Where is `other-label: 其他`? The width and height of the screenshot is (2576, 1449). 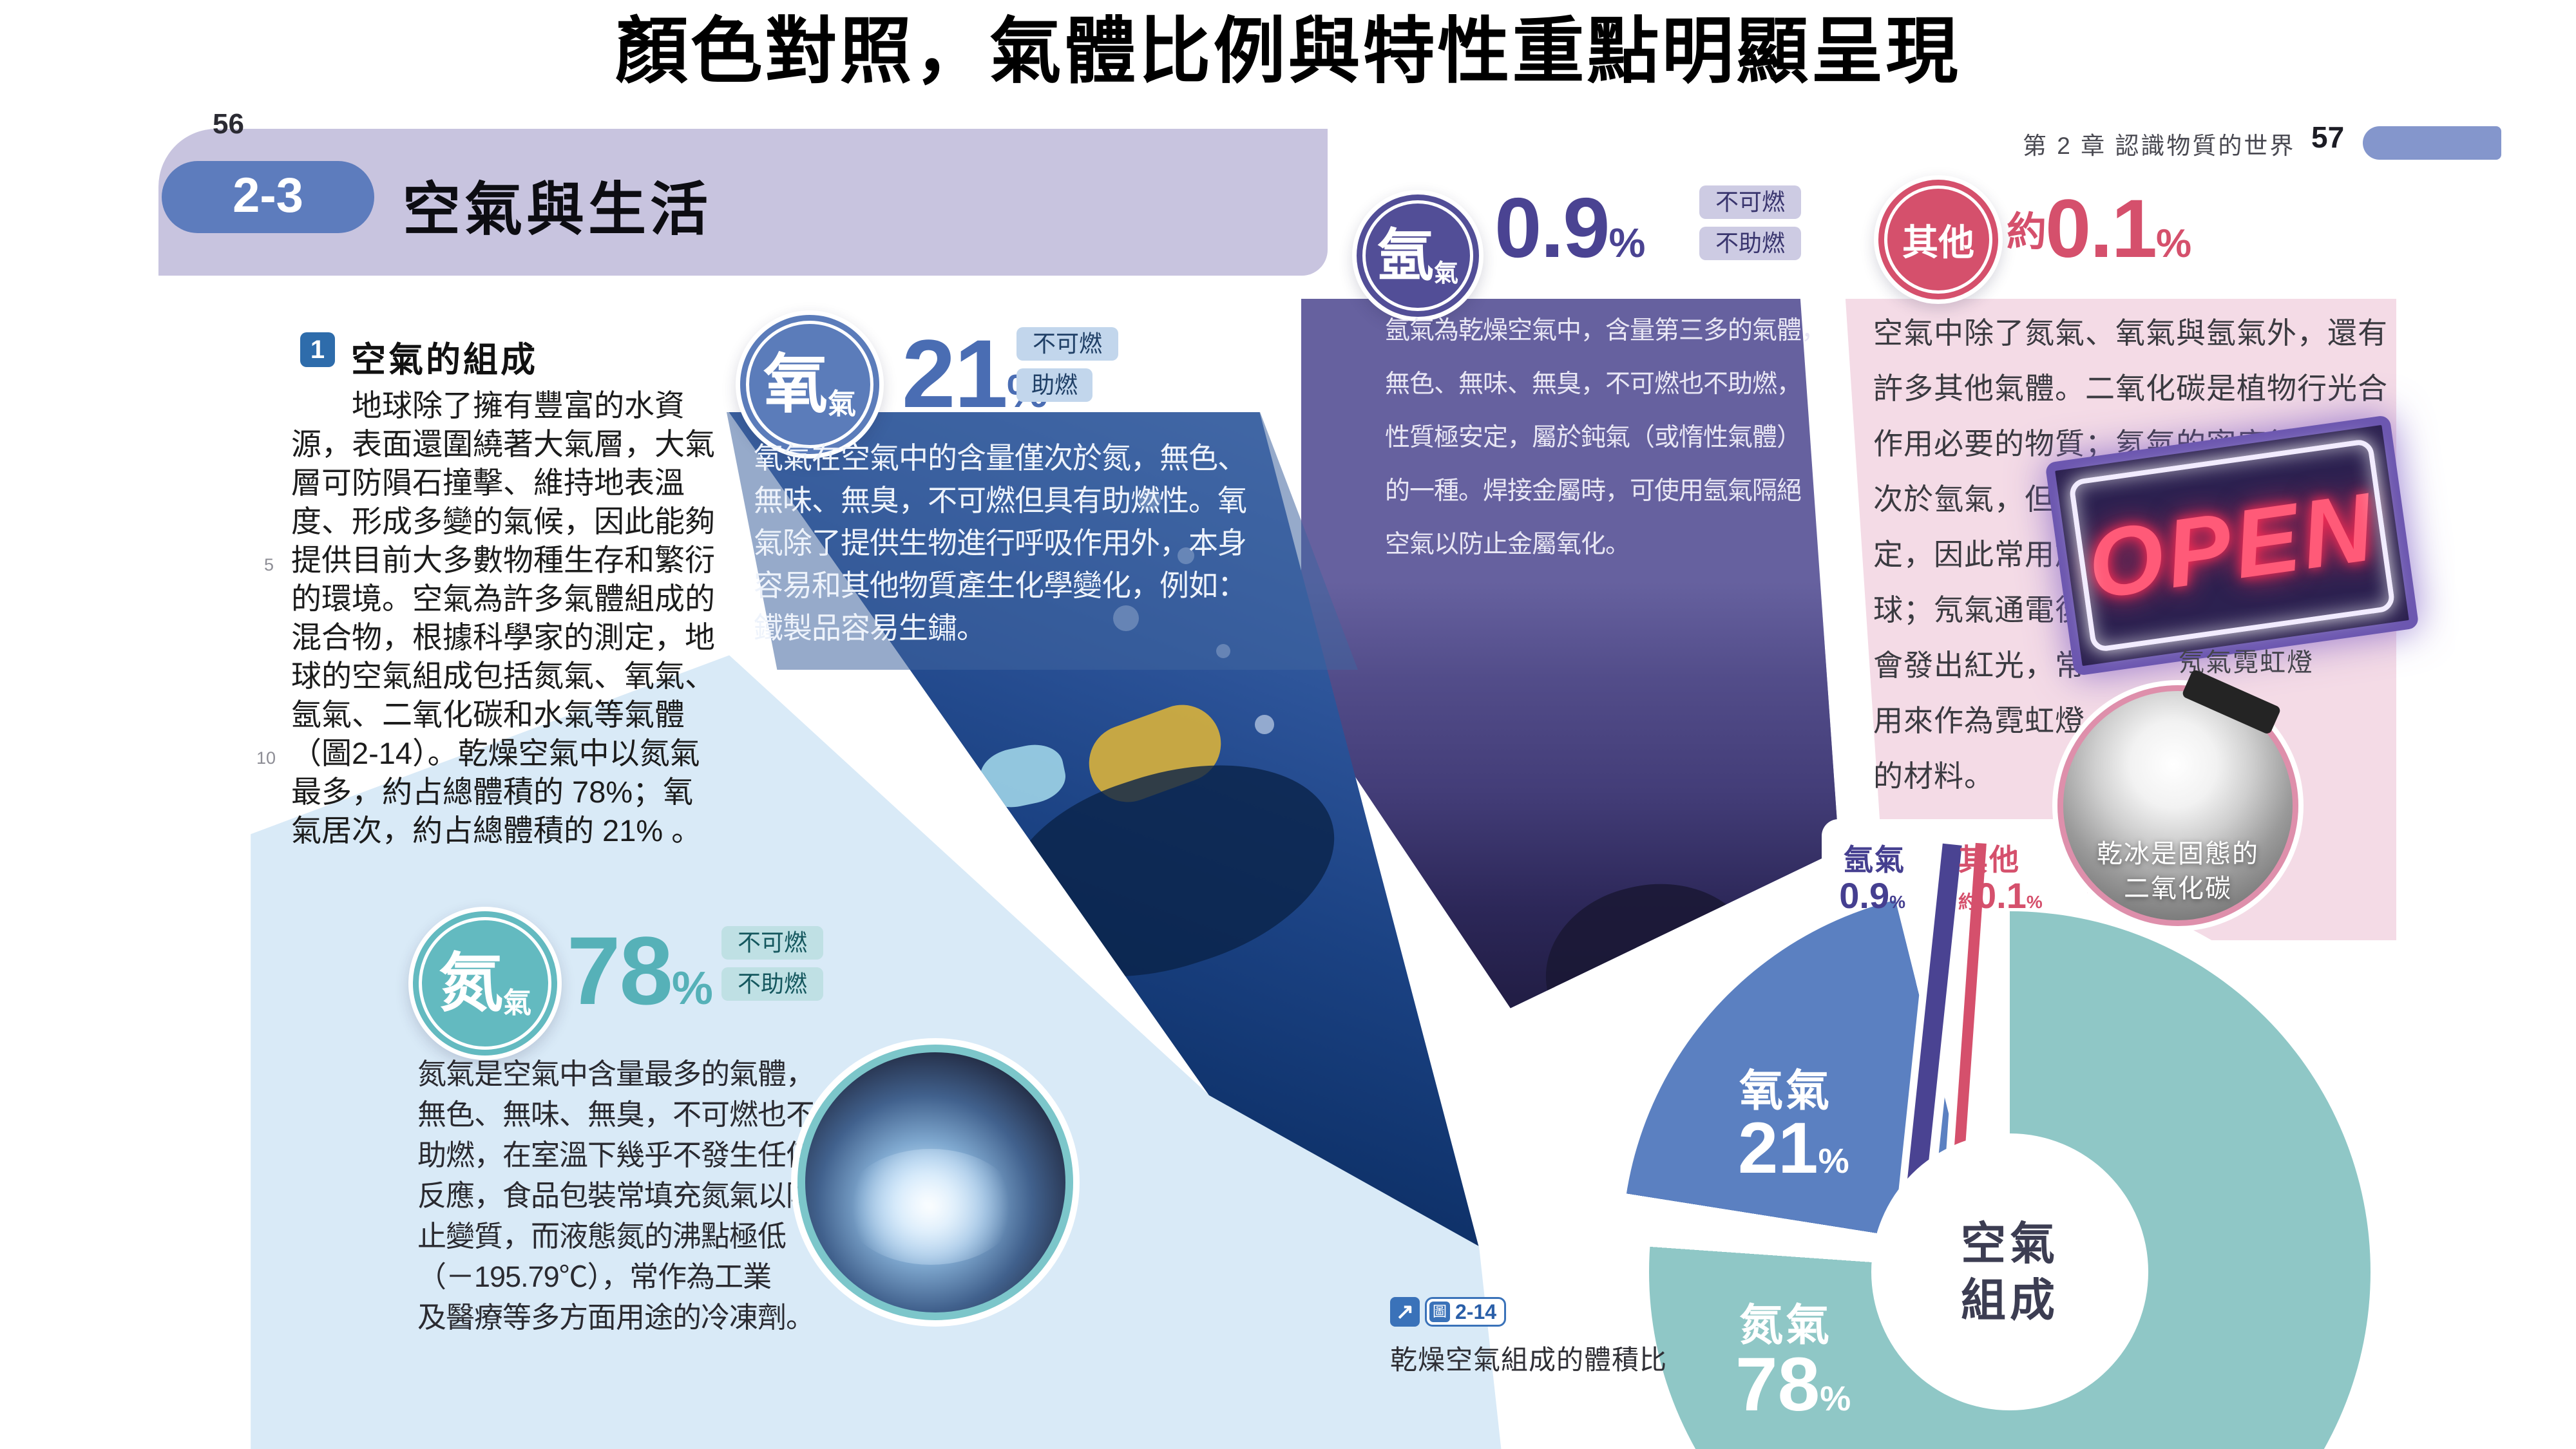
other-label: 其他 is located at coordinates (1938, 242).